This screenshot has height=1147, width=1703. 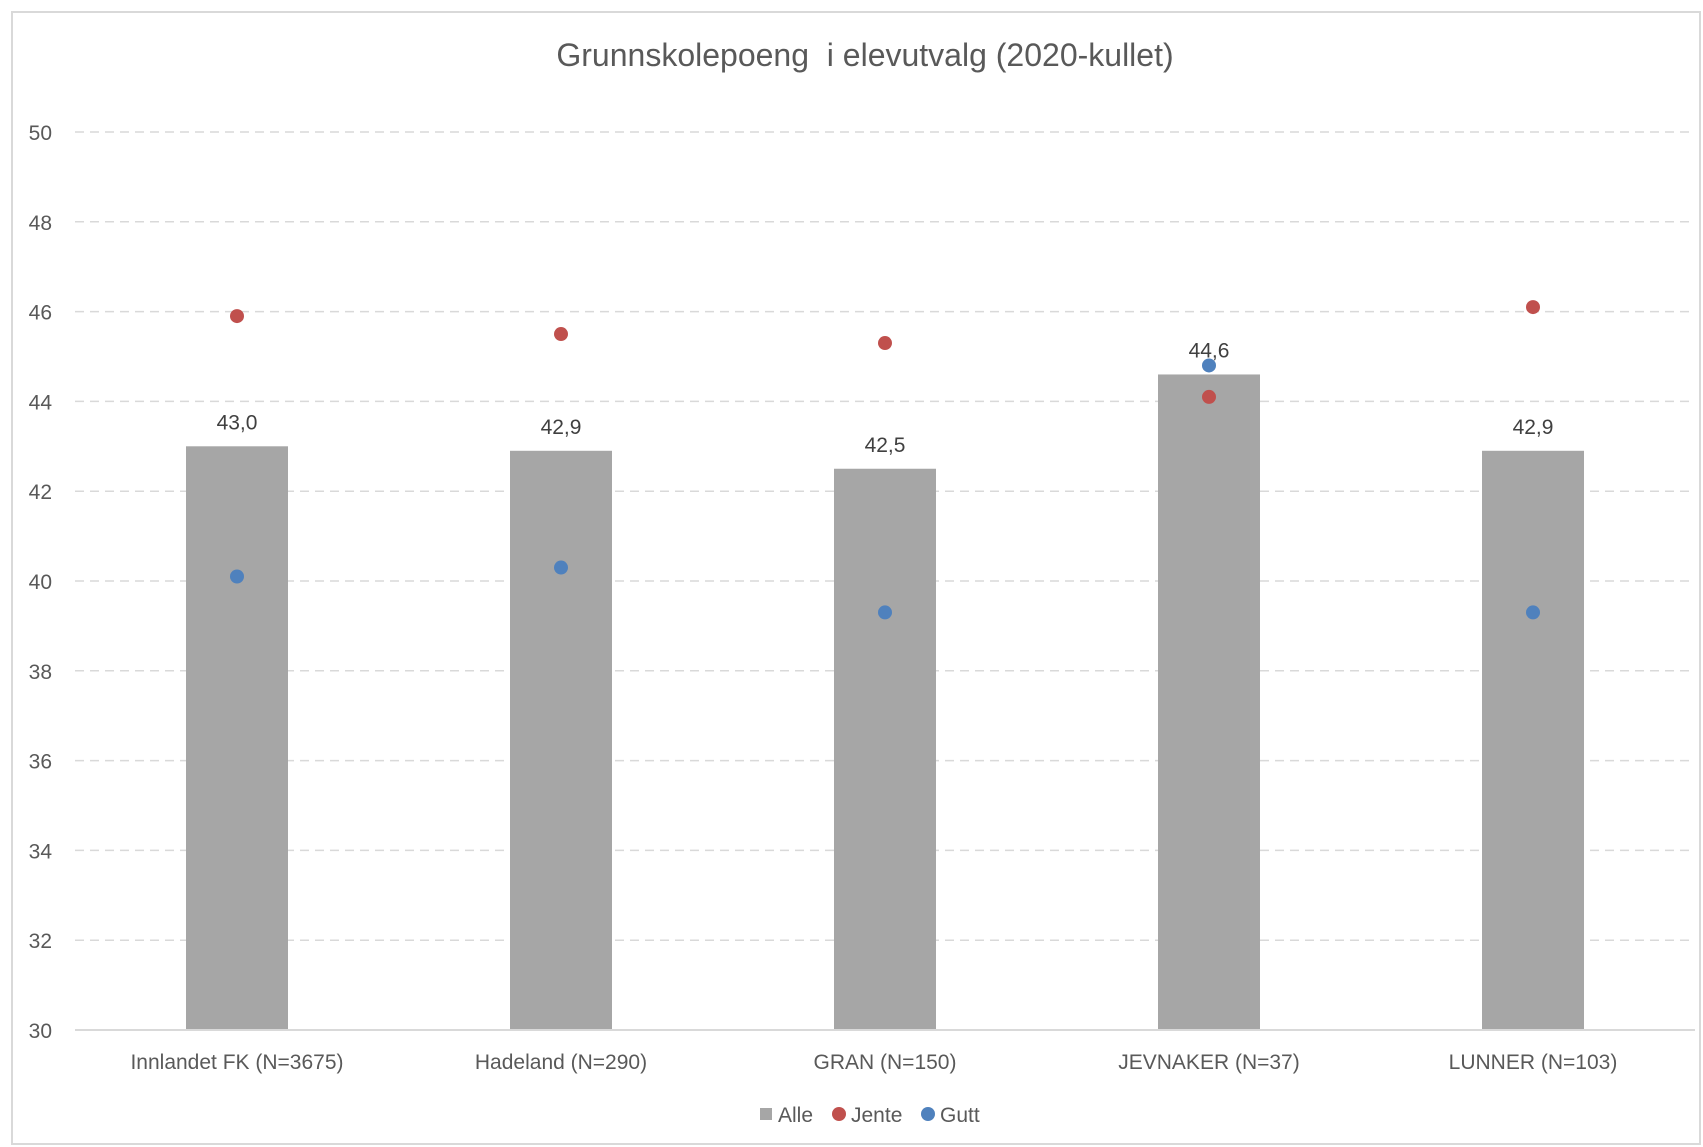 I want to click on y-tick-label: 40, so click(x=40, y=582).